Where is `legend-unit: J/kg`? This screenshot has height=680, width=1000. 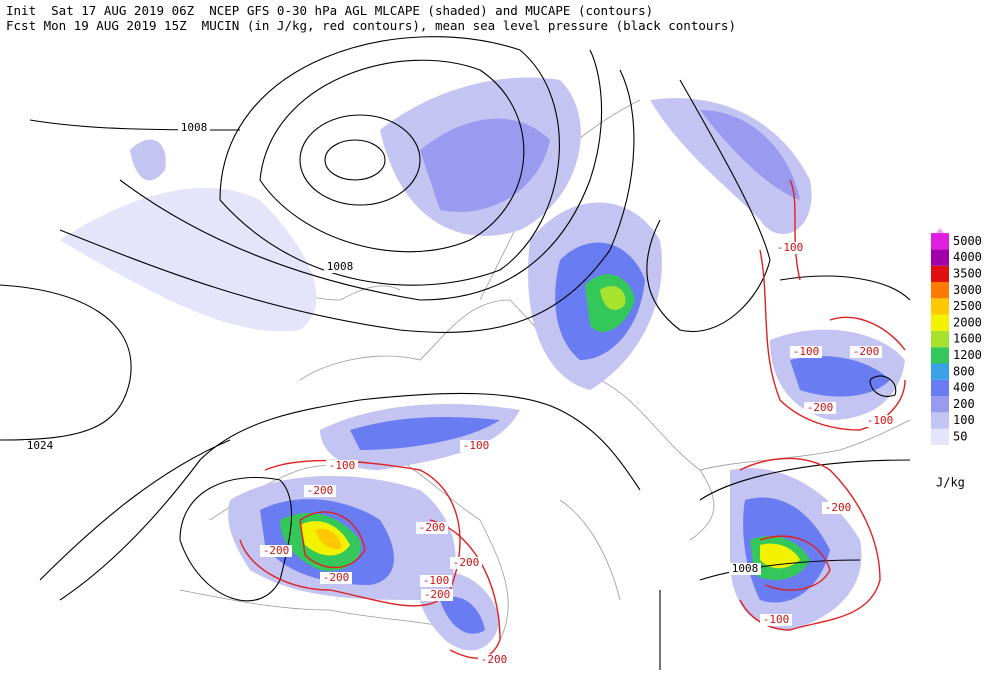
legend-unit: J/kg is located at coordinates (950, 483).